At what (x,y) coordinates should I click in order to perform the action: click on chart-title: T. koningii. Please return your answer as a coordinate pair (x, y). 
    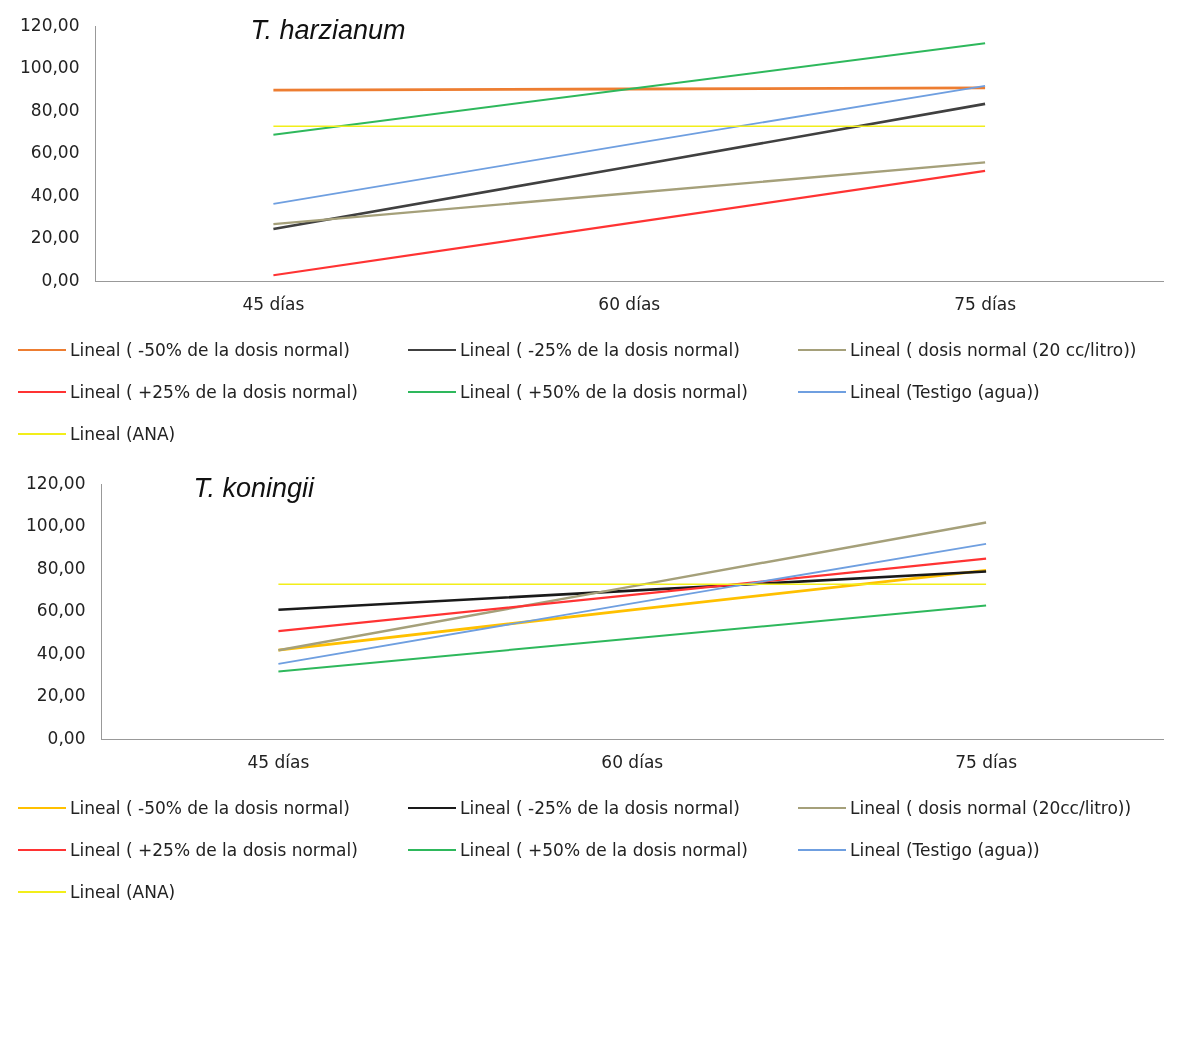
    Looking at the image, I should click on (254, 488).